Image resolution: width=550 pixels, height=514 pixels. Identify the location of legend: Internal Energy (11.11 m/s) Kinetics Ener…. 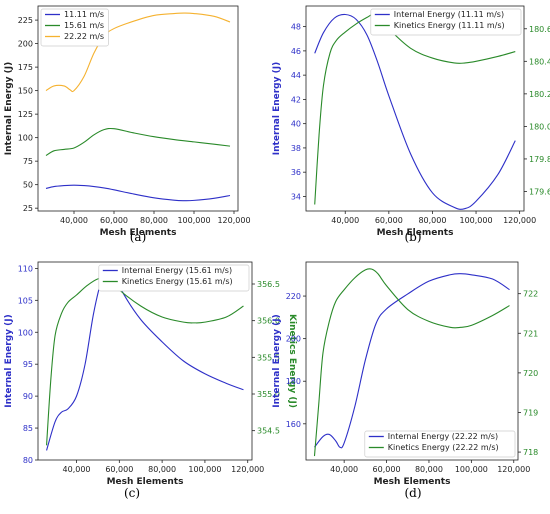
(446, 22).